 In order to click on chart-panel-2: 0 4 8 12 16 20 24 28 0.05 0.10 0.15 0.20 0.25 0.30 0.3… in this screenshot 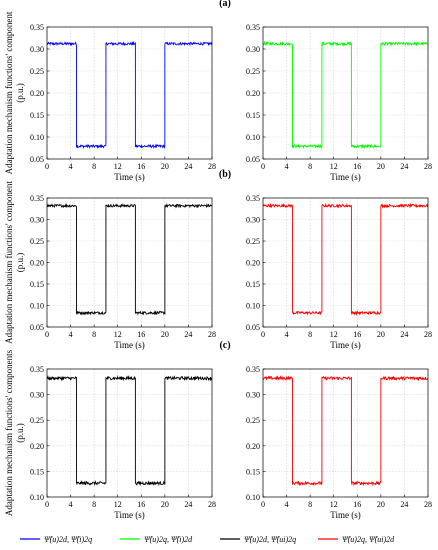, I will do `click(110, 265)`.